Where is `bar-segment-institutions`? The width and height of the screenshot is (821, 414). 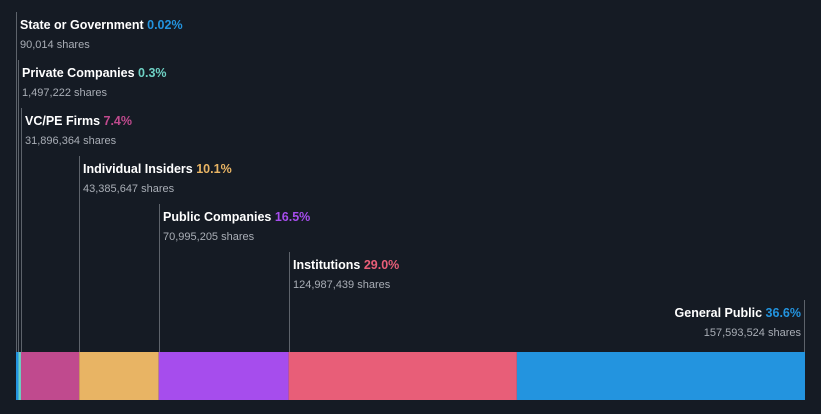
bar-segment-institutions is located at coordinates (402, 376).